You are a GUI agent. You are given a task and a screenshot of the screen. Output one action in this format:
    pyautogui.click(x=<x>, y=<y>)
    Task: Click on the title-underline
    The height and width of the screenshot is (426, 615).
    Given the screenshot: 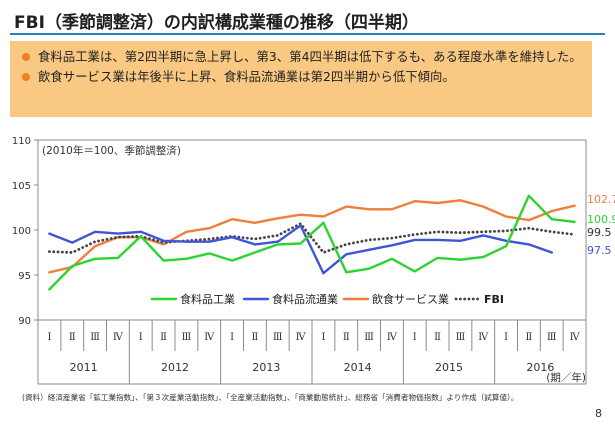 What is the action you would take?
    pyautogui.click(x=307, y=34)
    